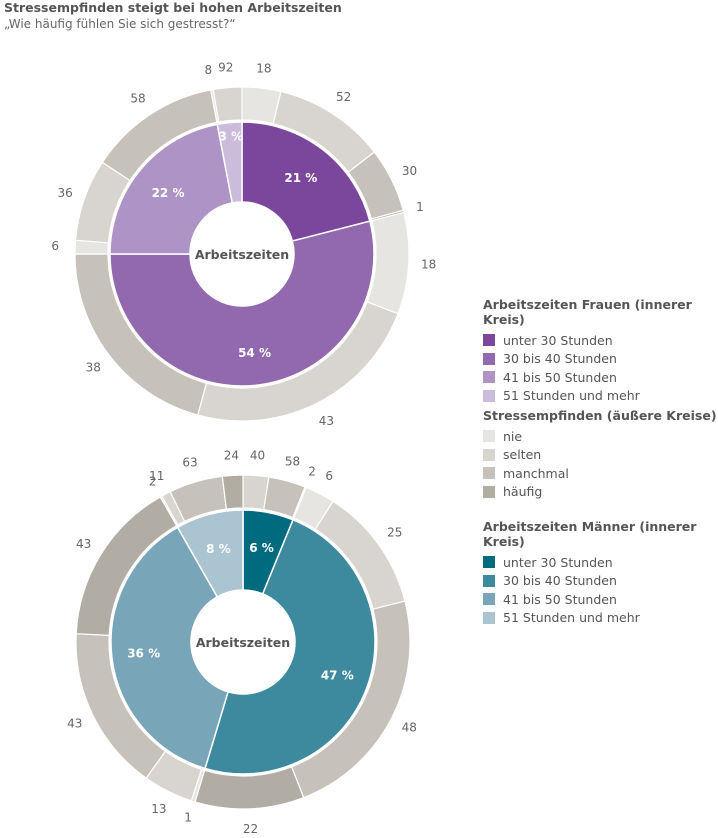 Image resolution: width=718 pixels, height=838 pixels. I want to click on legend-item: manchmal, so click(600, 473).